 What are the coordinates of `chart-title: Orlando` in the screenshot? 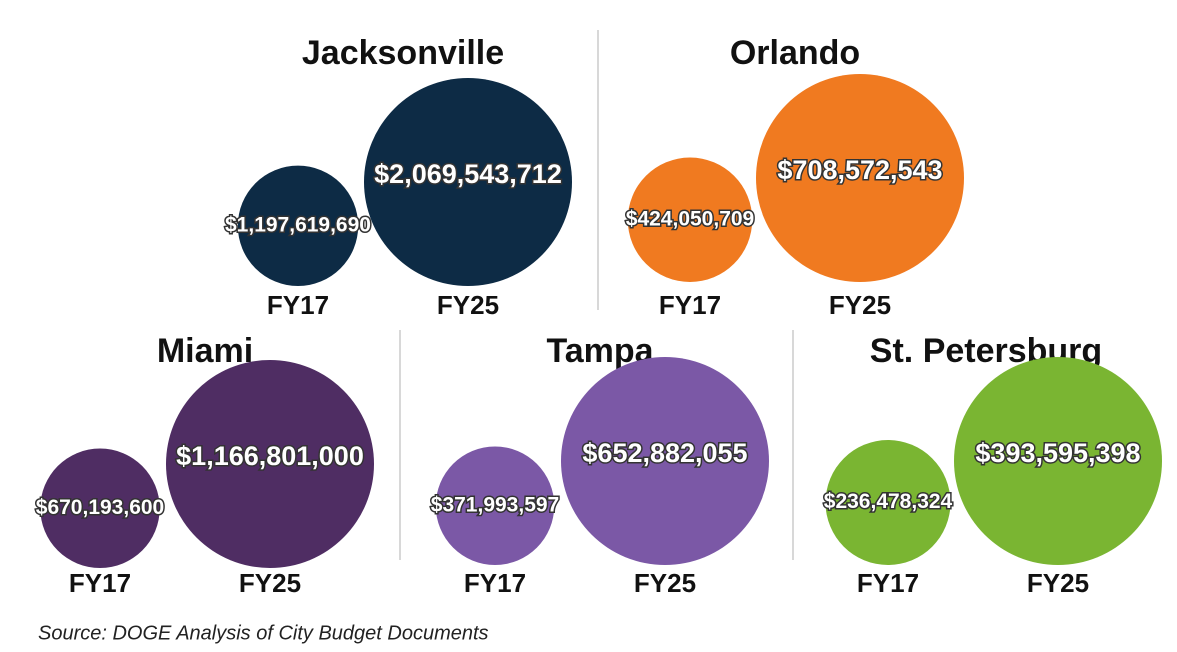 It's located at (795, 53).